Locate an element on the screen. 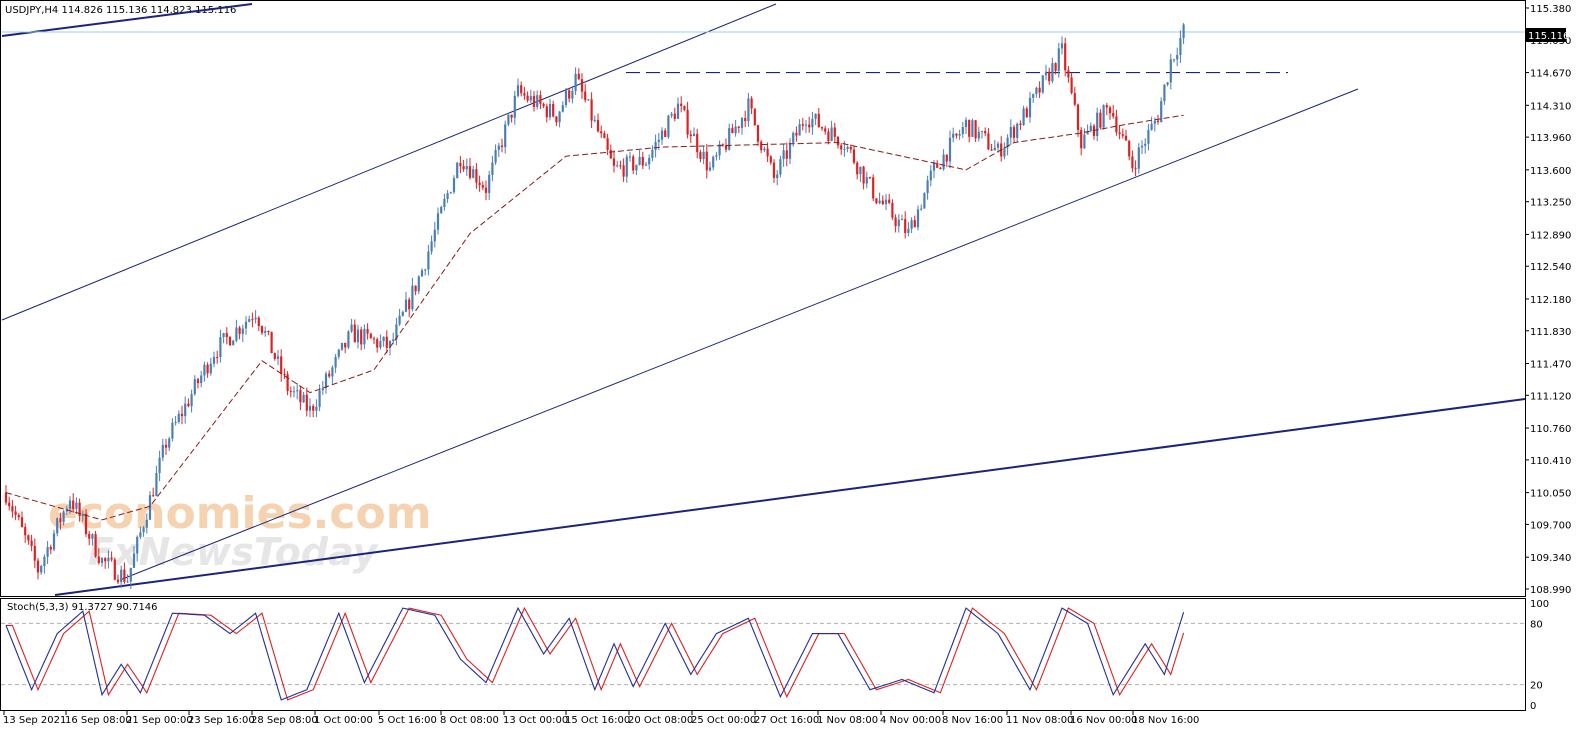 The width and height of the screenshot is (1596, 743). stoch-panel-frame is located at coordinates (763, 654).